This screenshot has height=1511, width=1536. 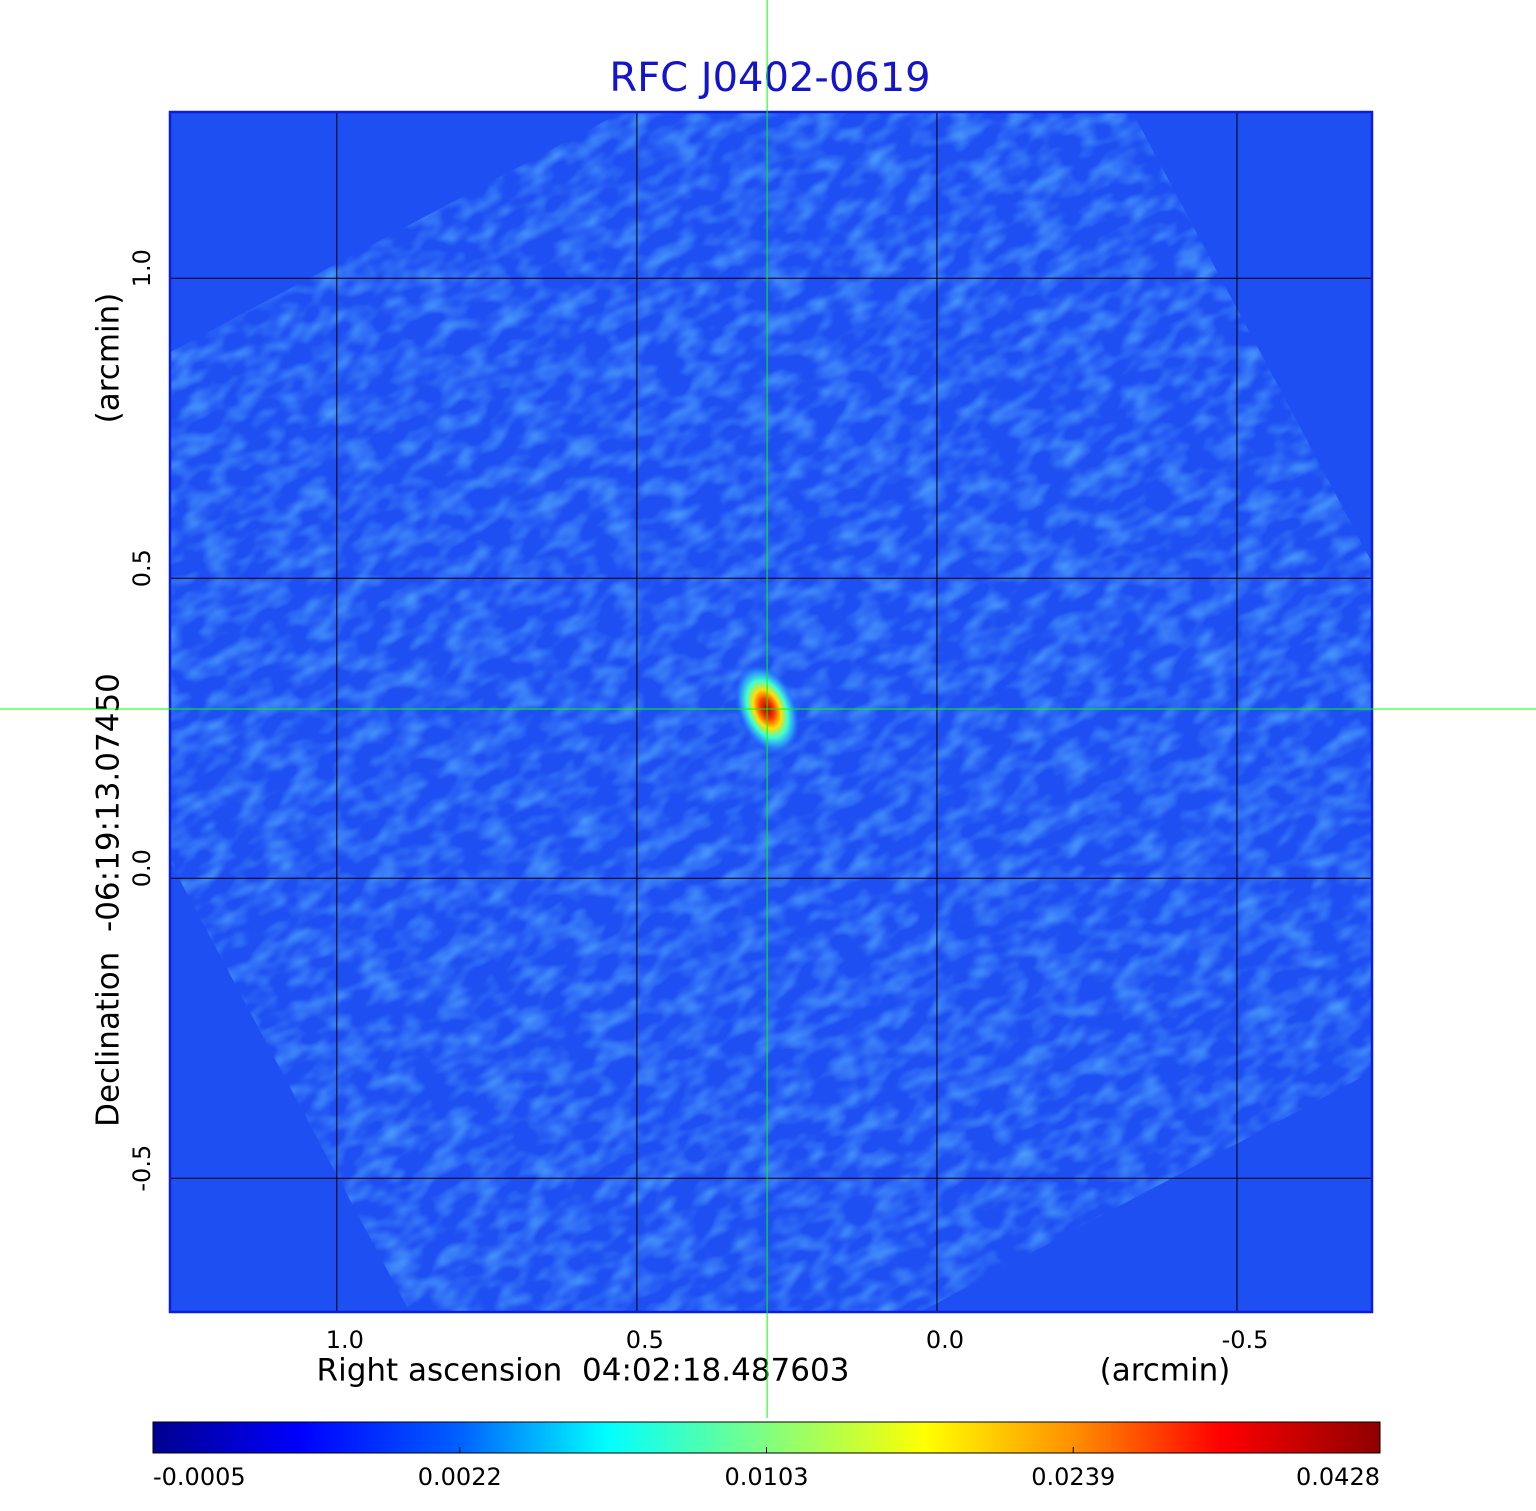 What do you see at coordinates (142, 268) in the screenshot?
I see `y-tick-label: 1.0` at bounding box center [142, 268].